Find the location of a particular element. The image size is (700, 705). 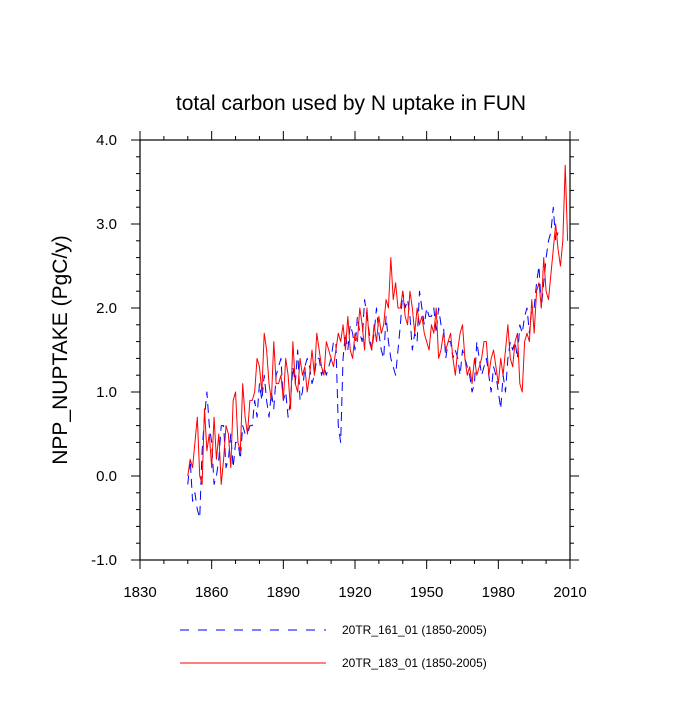

x-tick-label: 1920 is located at coordinates (354, 592).